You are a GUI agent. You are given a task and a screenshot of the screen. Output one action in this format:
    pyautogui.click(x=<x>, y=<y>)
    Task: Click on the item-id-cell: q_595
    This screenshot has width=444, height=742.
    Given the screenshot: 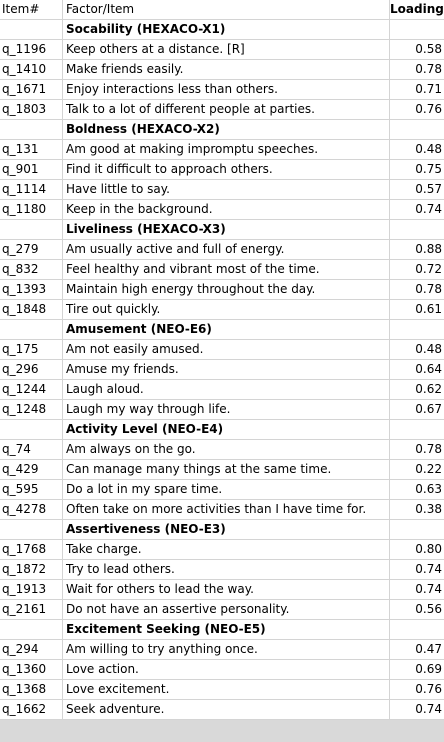 What is the action you would take?
    pyautogui.click(x=31, y=489)
    